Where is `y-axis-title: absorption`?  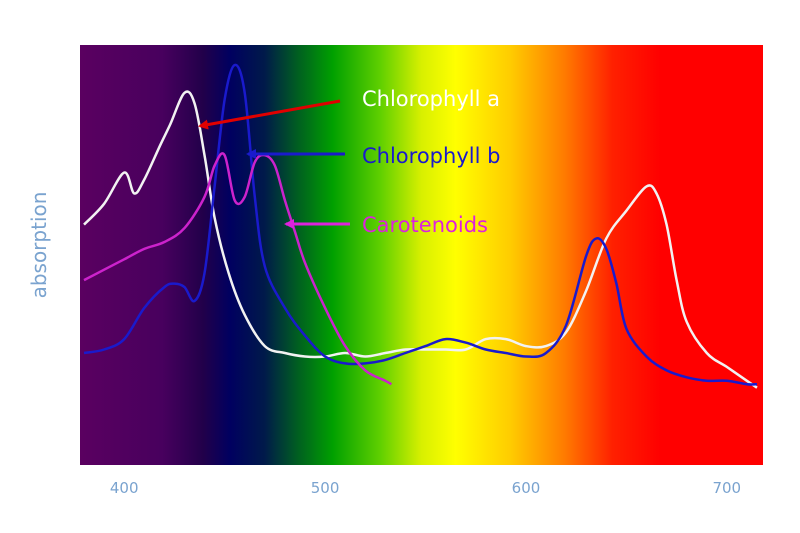 y-axis-title: absorption is located at coordinates (39, 245).